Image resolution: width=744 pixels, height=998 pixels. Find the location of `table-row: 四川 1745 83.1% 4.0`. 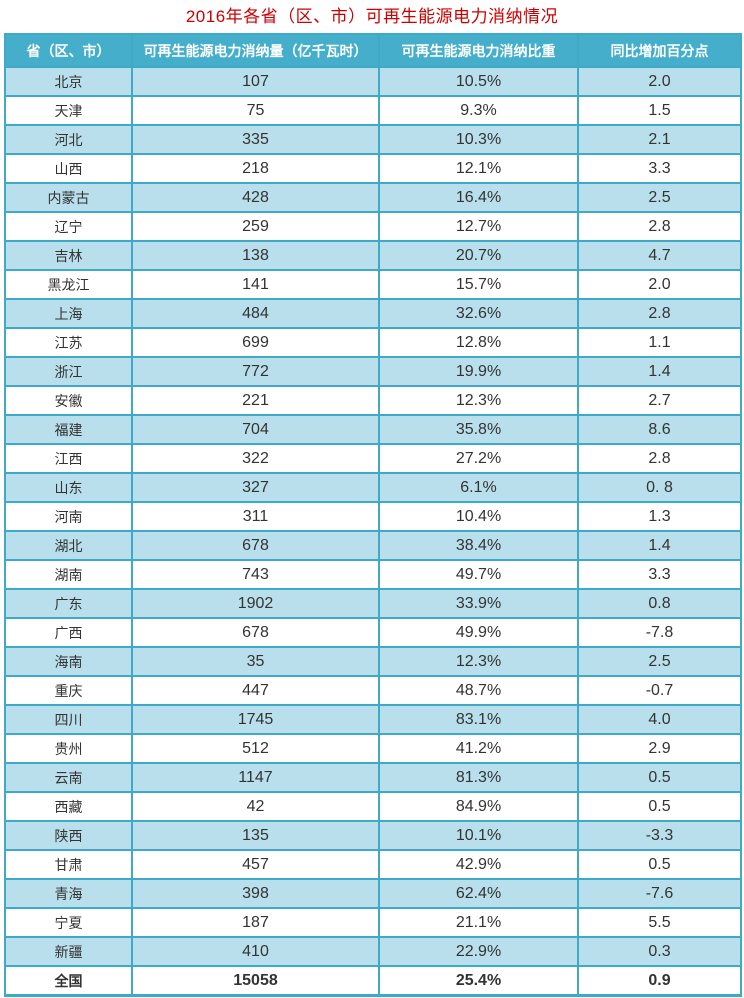

table-row: 四川 1745 83.1% 4.0 is located at coordinates (373, 719).